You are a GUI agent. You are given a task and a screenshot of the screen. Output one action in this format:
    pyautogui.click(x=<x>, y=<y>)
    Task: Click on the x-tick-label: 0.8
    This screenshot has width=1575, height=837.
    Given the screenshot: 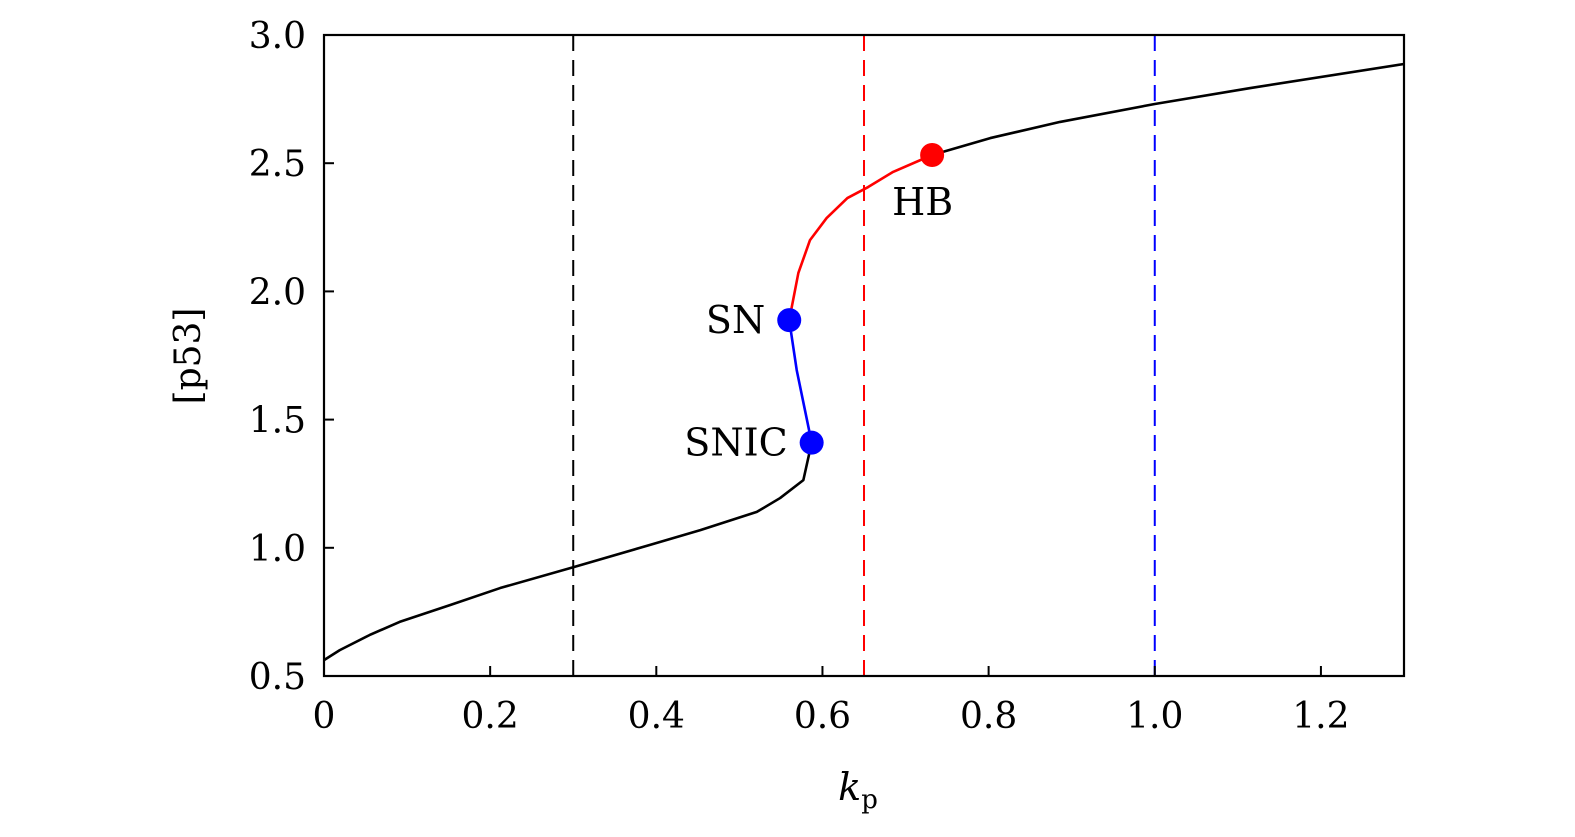 What is the action you would take?
    pyautogui.click(x=988, y=716)
    